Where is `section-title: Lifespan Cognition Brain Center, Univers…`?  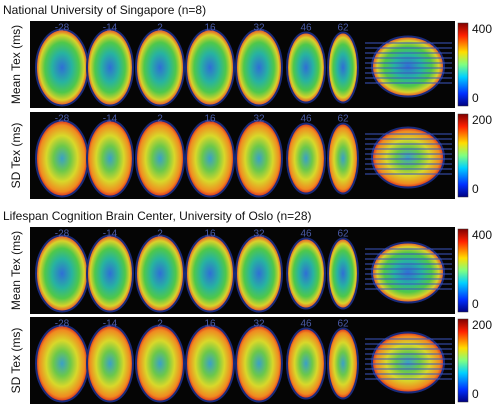
section-title: Lifespan Cognition Brain Center, Univers… is located at coordinates (157, 216).